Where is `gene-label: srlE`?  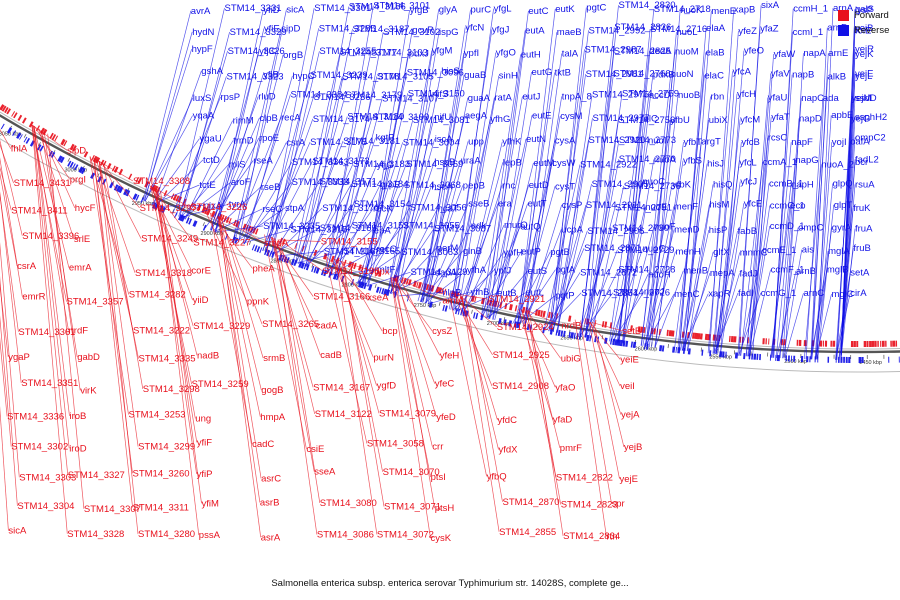 gene-label: srlE is located at coordinates (82, 239).